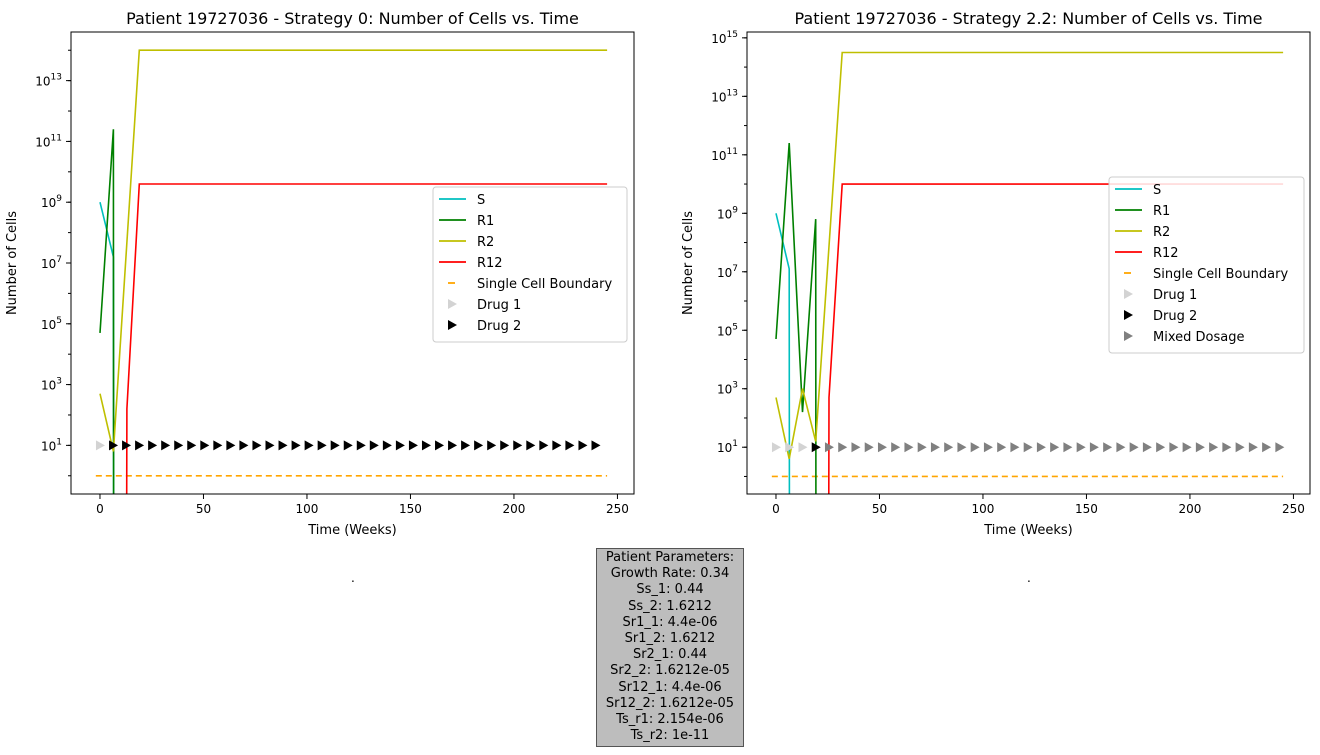  Describe the element at coordinates (1206, 265) in the screenshot. I see `legend-box` at that location.